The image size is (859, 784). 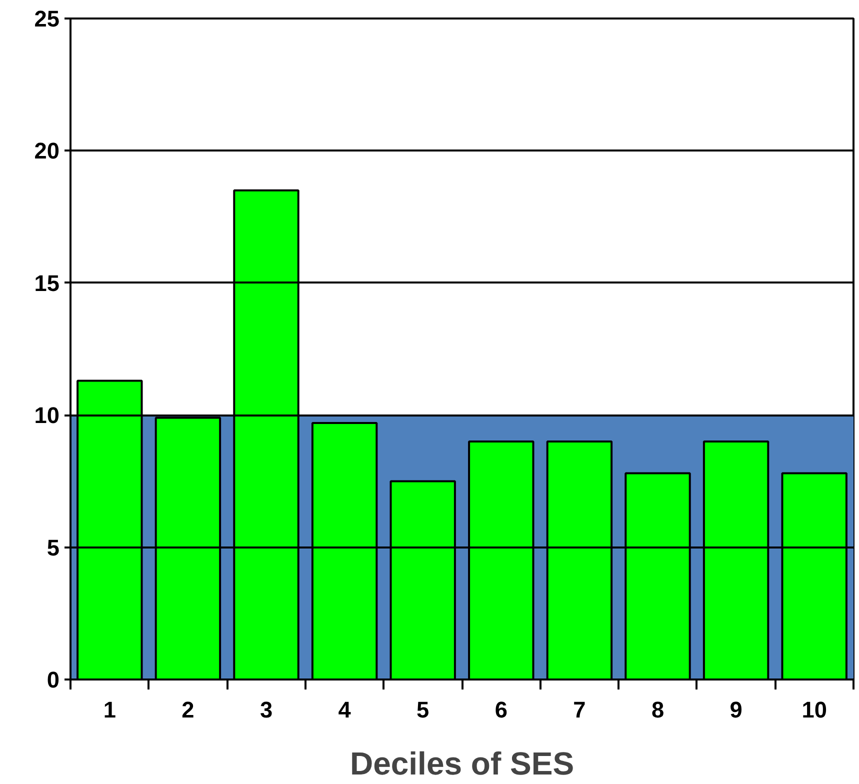 I want to click on y-tick-label: 0, so click(x=53, y=679).